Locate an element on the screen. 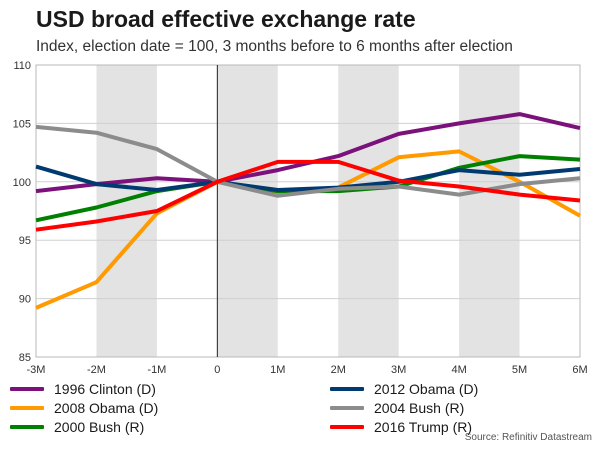 The height and width of the screenshot is (450, 600). y-tick-label: 100 is located at coordinates (22, 183).